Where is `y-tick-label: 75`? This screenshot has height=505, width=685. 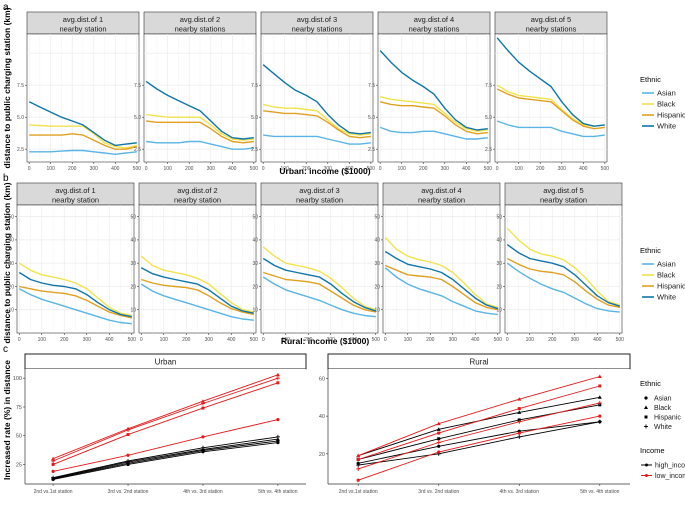
y-tick-label: 75 is located at coordinates (19, 408).